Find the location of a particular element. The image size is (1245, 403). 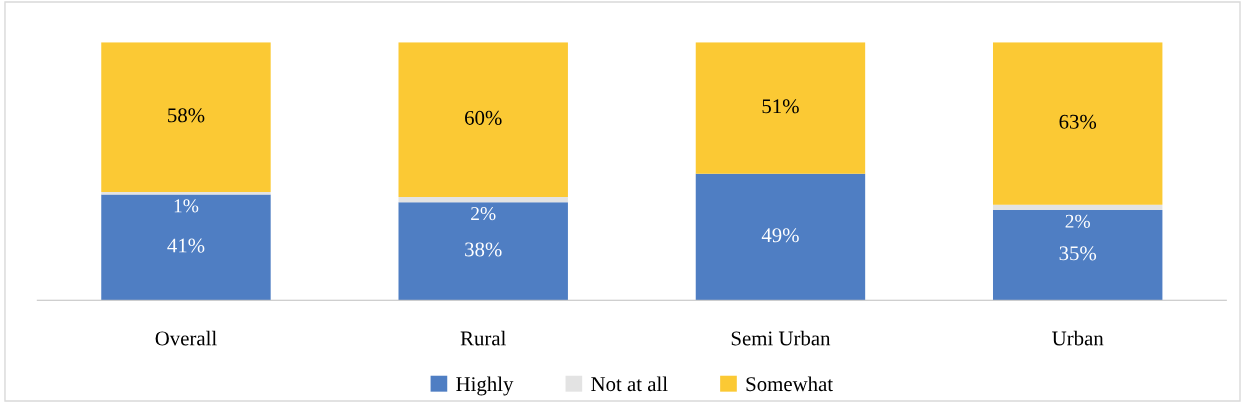

x-tick-label: Overall is located at coordinates (186, 338).